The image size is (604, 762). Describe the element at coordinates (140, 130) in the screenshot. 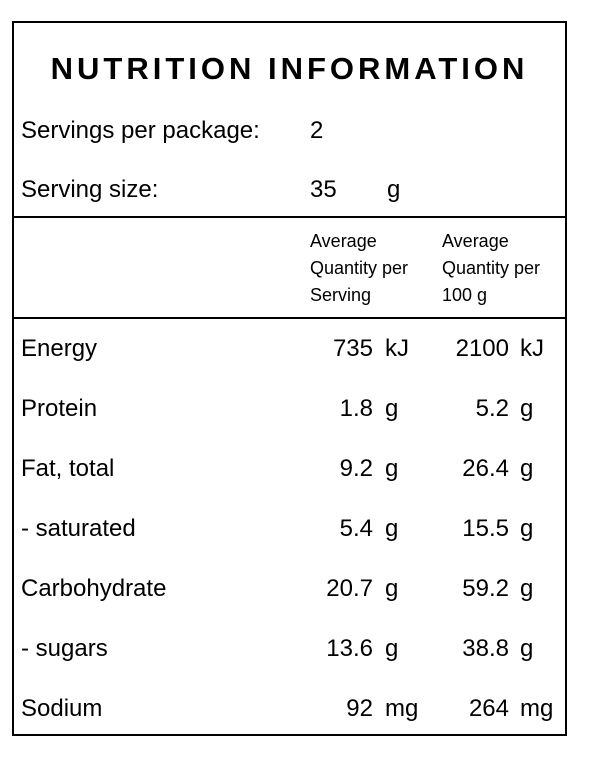

I see `servings-label: Servings per package:` at that location.